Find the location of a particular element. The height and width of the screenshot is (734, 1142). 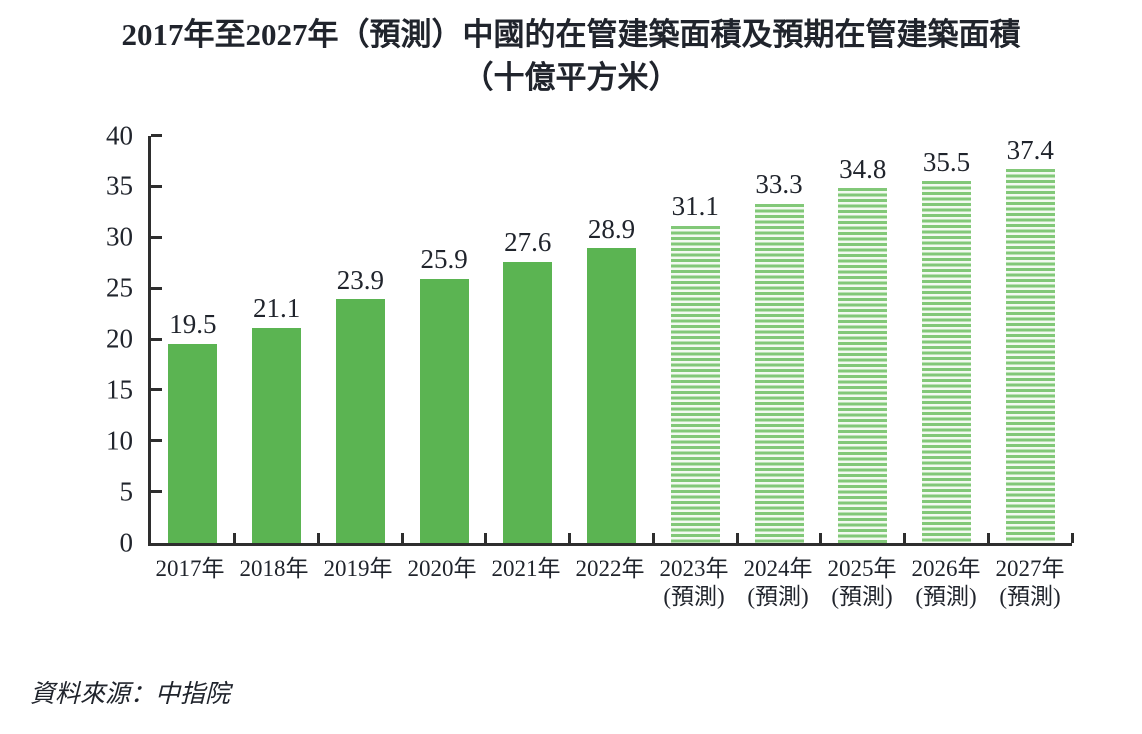

y-axis-tick-label: 10 is located at coordinates (119, 440).